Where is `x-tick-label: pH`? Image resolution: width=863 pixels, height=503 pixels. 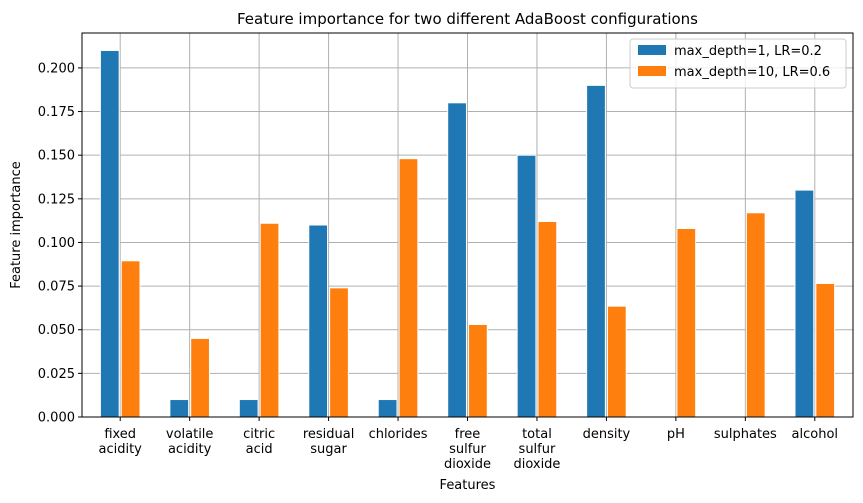
x-tick-label: pH is located at coordinates (676, 434).